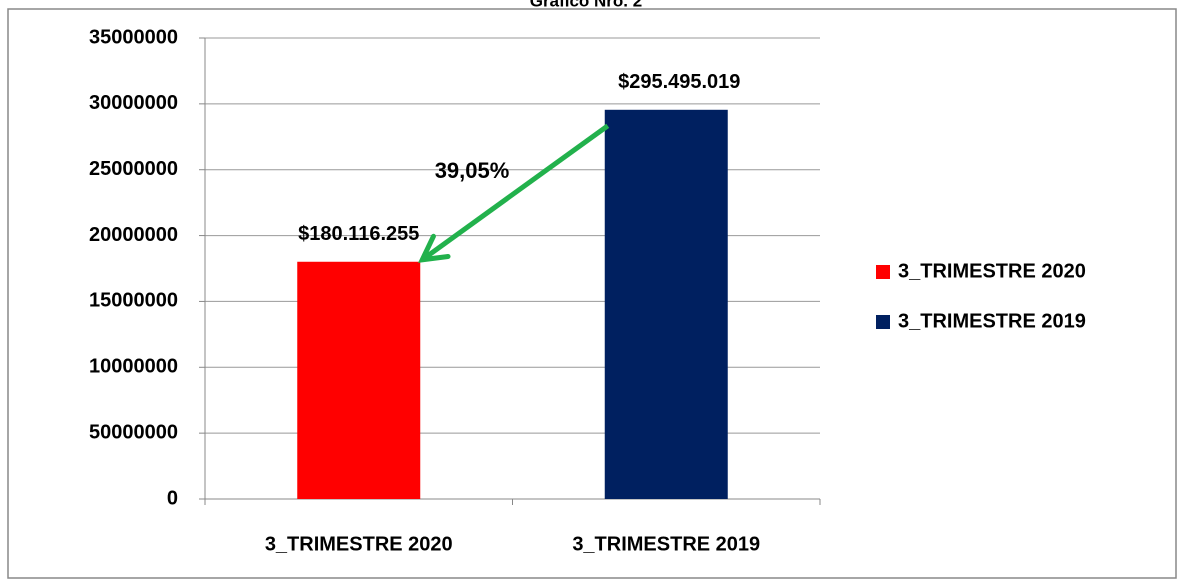 The width and height of the screenshot is (1180, 581). I want to click on arrow-line, so click(515, 192).